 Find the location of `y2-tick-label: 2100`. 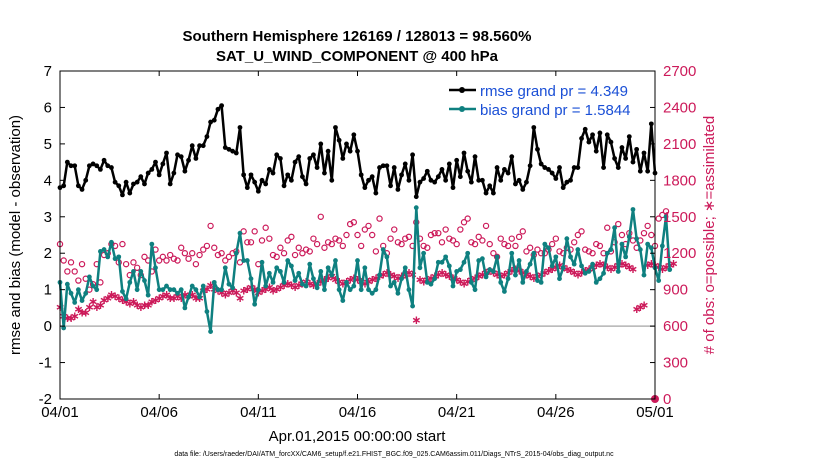

y2-tick-label: 2100 is located at coordinates (679, 144).